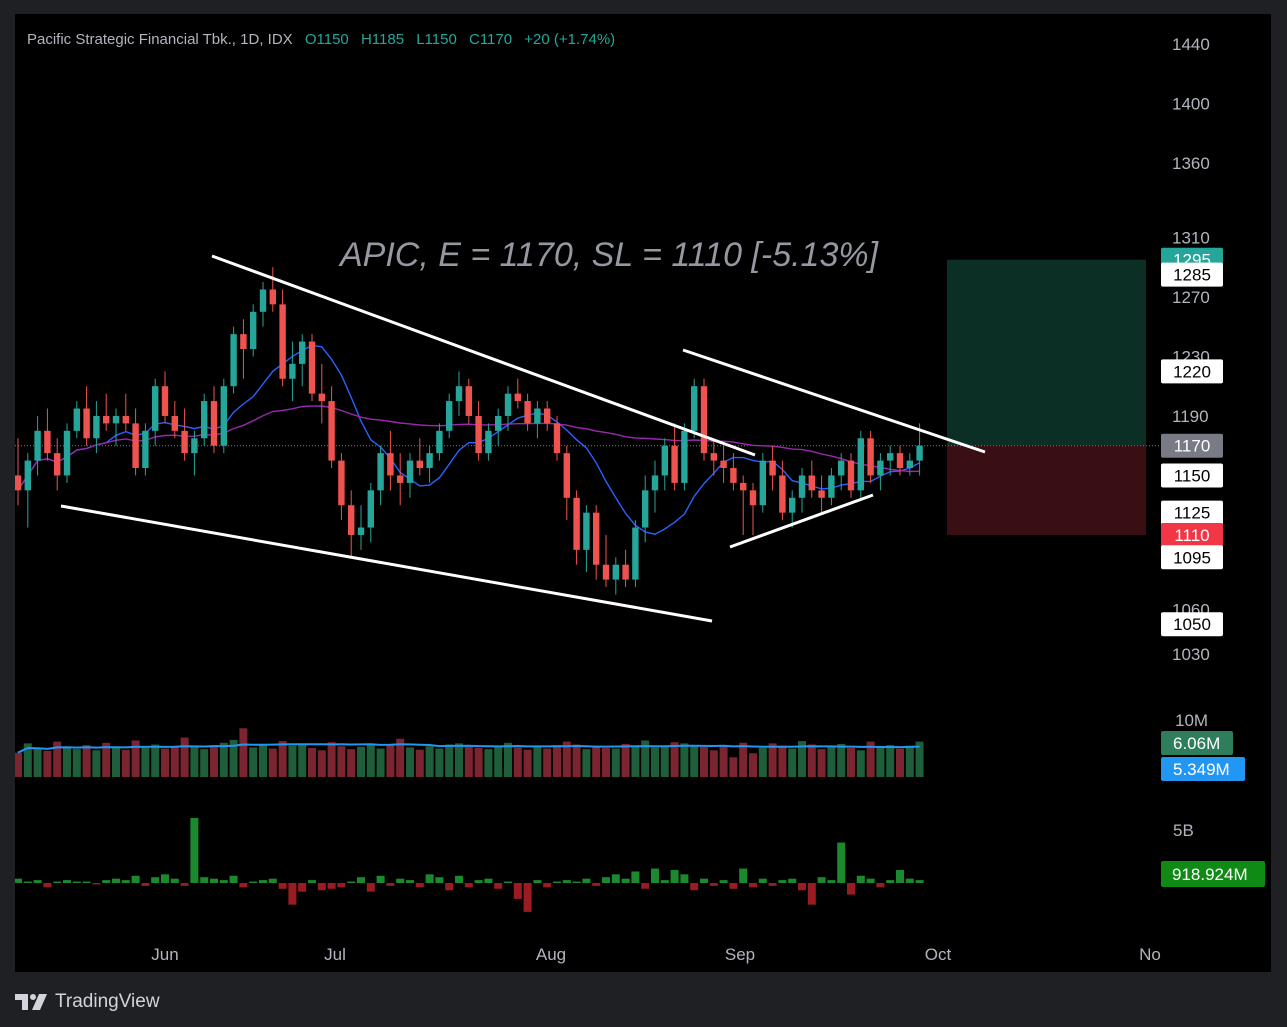 Image resolution: width=1287 pixels, height=1027 pixels. Describe the element at coordinates (1191, 720) in the screenshot. I see `volume-tick-label: 10M` at that location.